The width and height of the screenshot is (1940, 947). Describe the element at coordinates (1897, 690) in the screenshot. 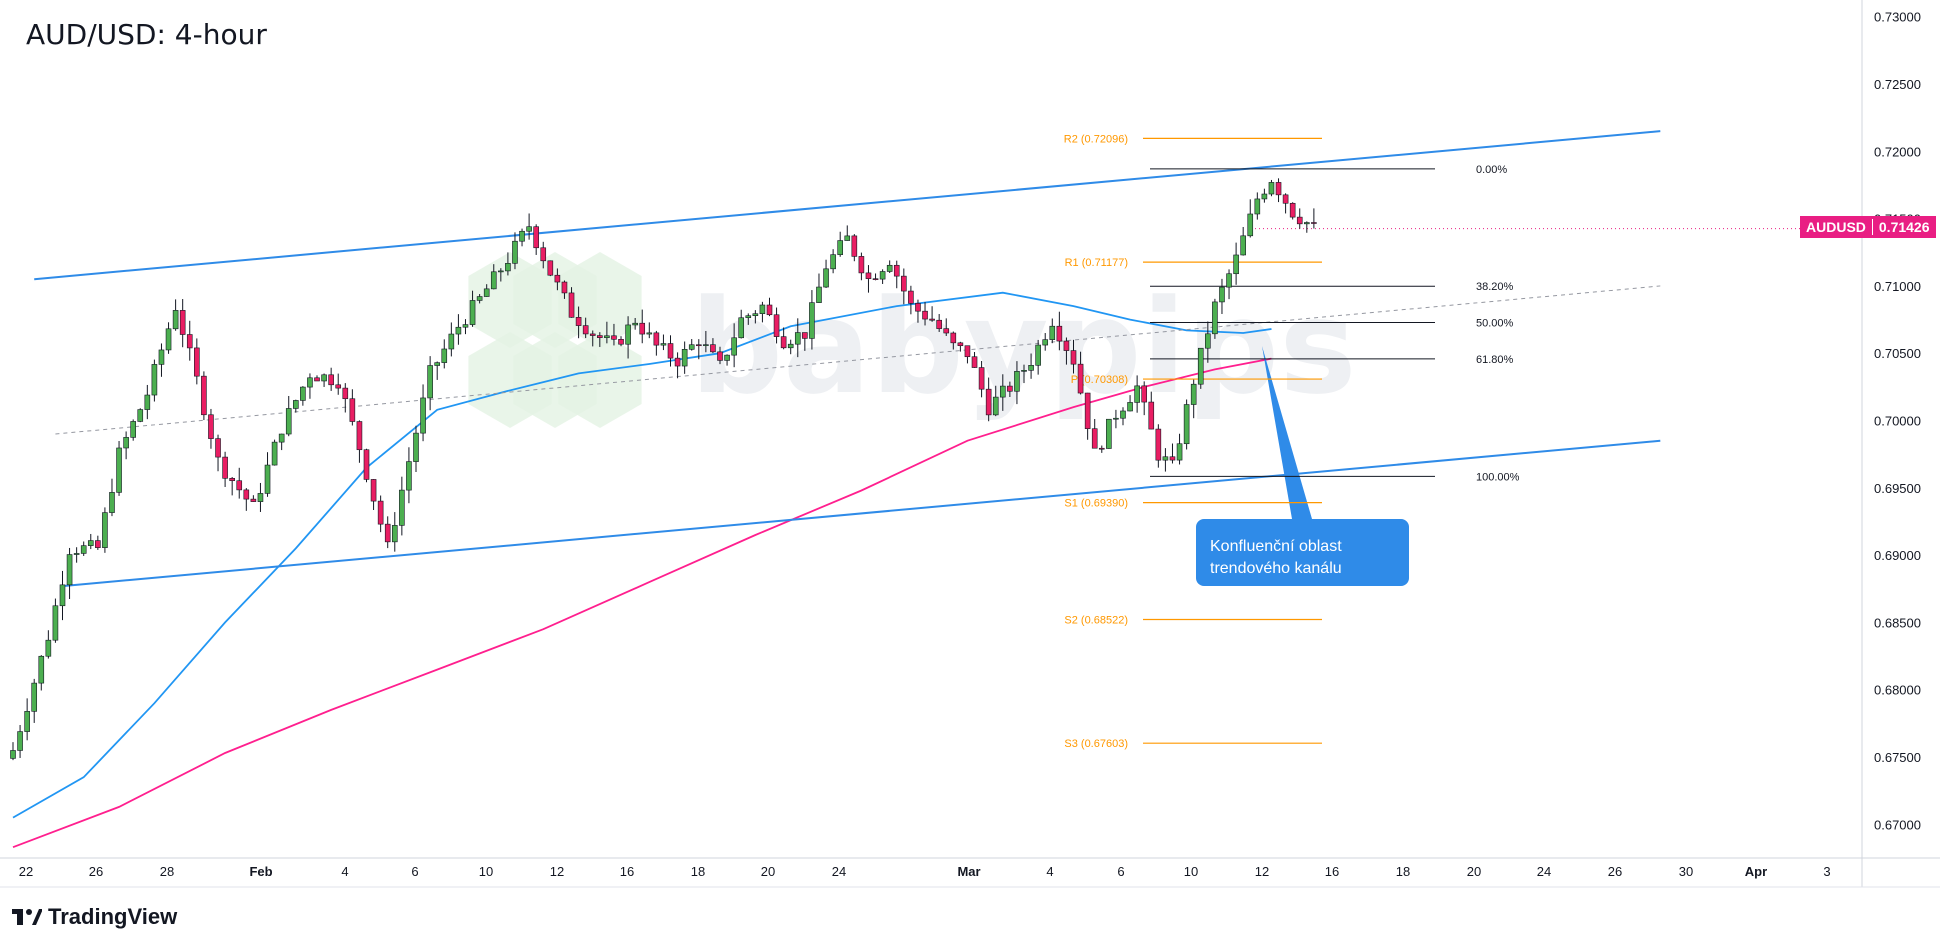

I see `y-tick-label: 0.68000` at that location.